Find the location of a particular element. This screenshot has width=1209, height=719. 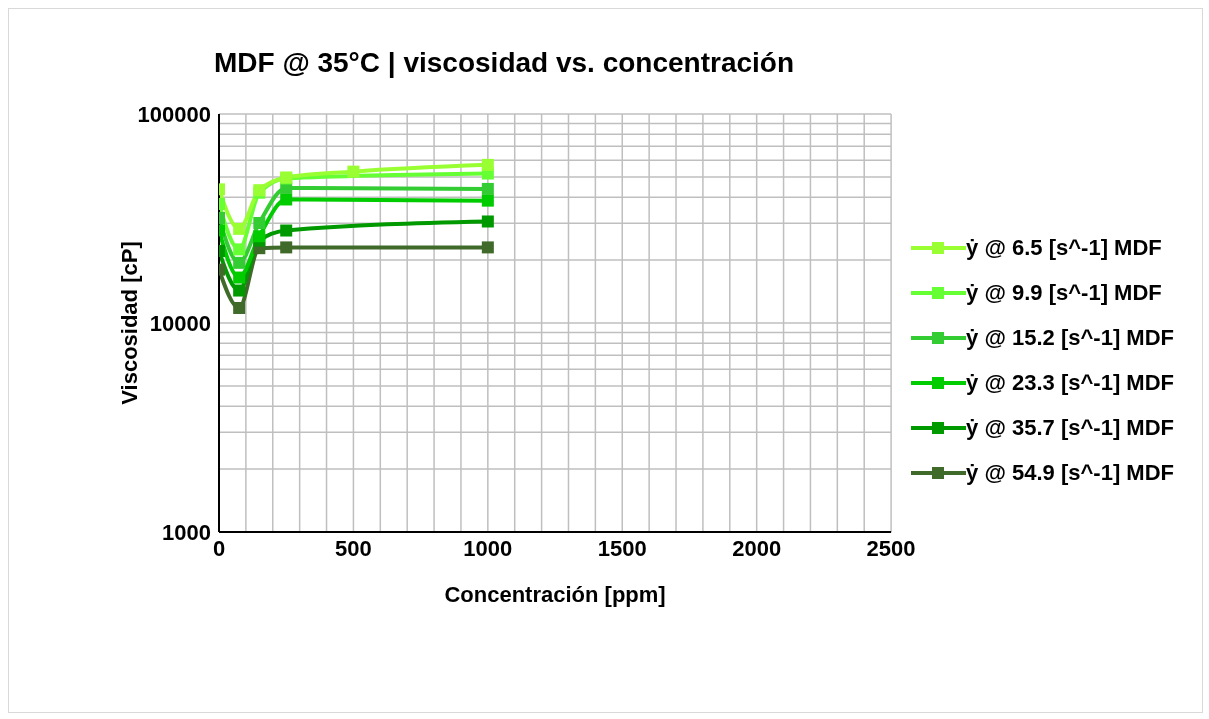

x-tick-label: 2500 is located at coordinates (891, 548).